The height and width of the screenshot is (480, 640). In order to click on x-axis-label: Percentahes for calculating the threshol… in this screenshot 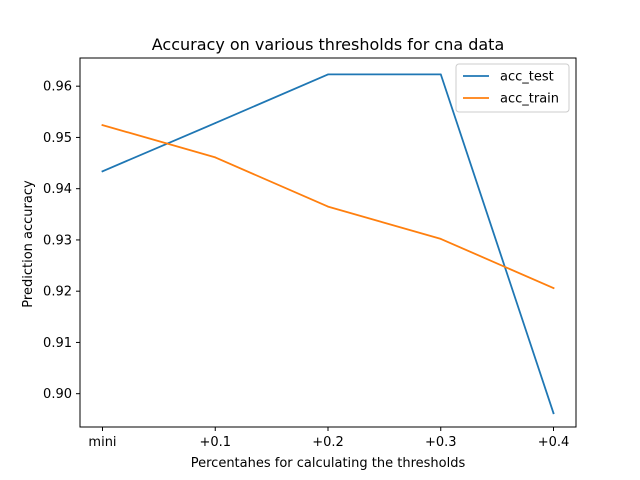, I will do `click(328, 463)`.